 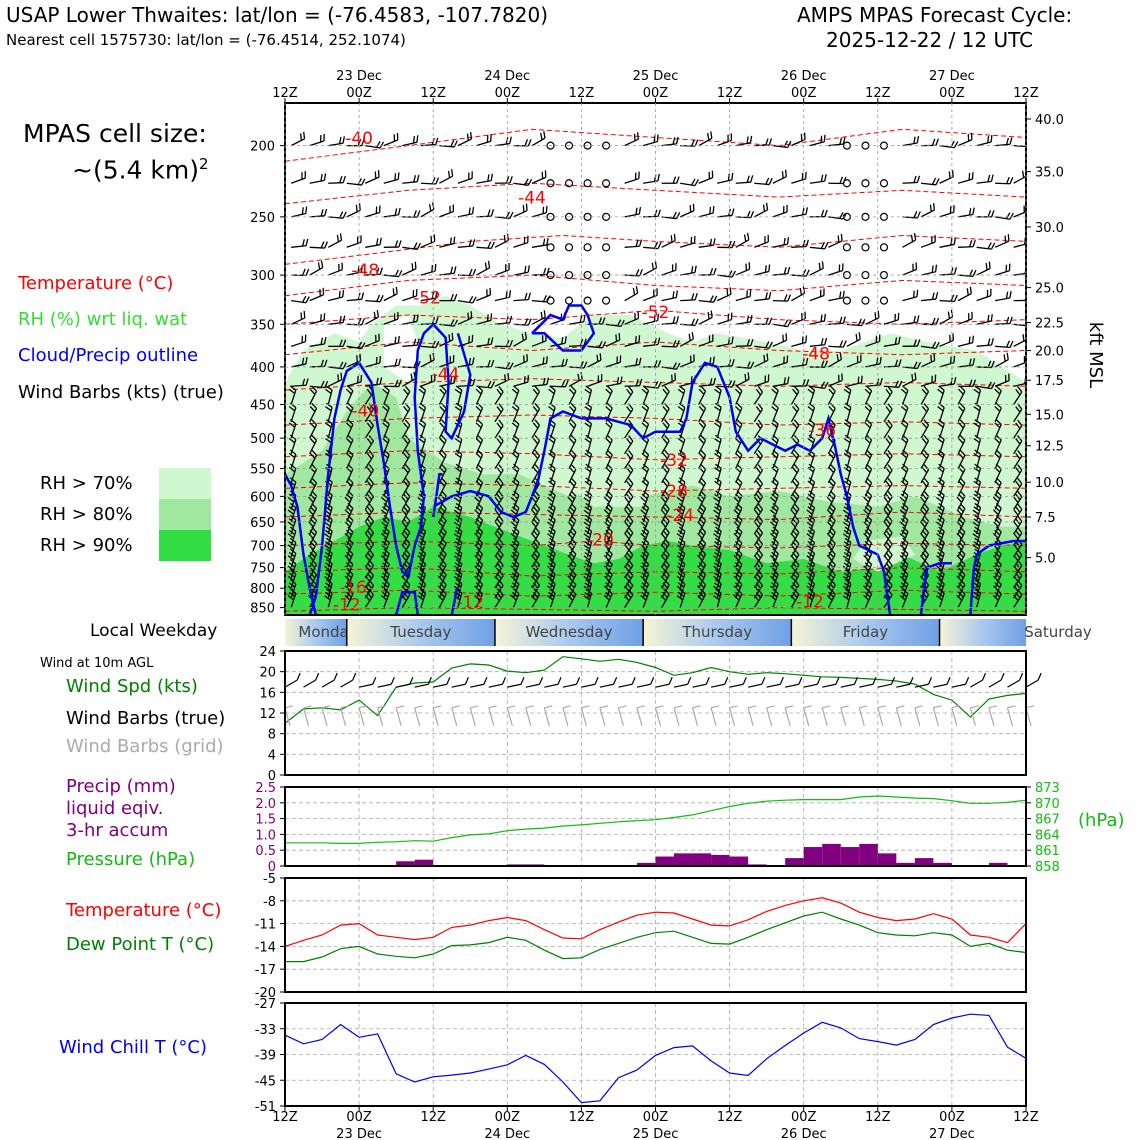 What do you see at coordinates (262, 325) in the screenshot?
I see `pressure-tick-label: 350` at bounding box center [262, 325].